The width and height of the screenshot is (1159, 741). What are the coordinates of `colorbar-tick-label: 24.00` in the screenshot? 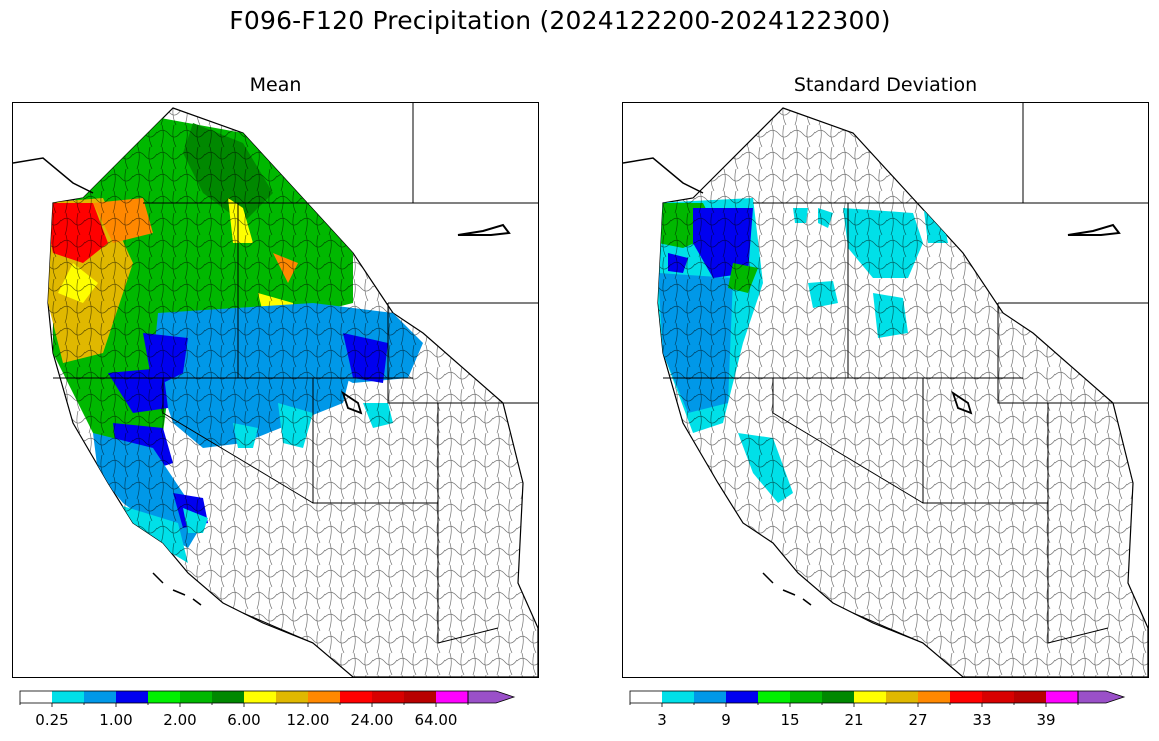 It's located at (372, 720).